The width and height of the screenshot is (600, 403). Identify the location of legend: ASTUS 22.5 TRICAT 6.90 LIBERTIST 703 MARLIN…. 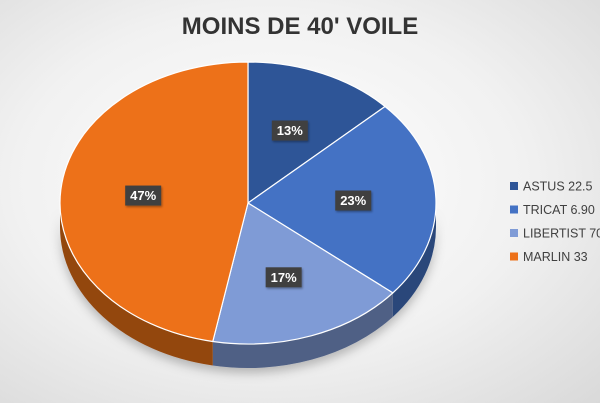
(555, 222).